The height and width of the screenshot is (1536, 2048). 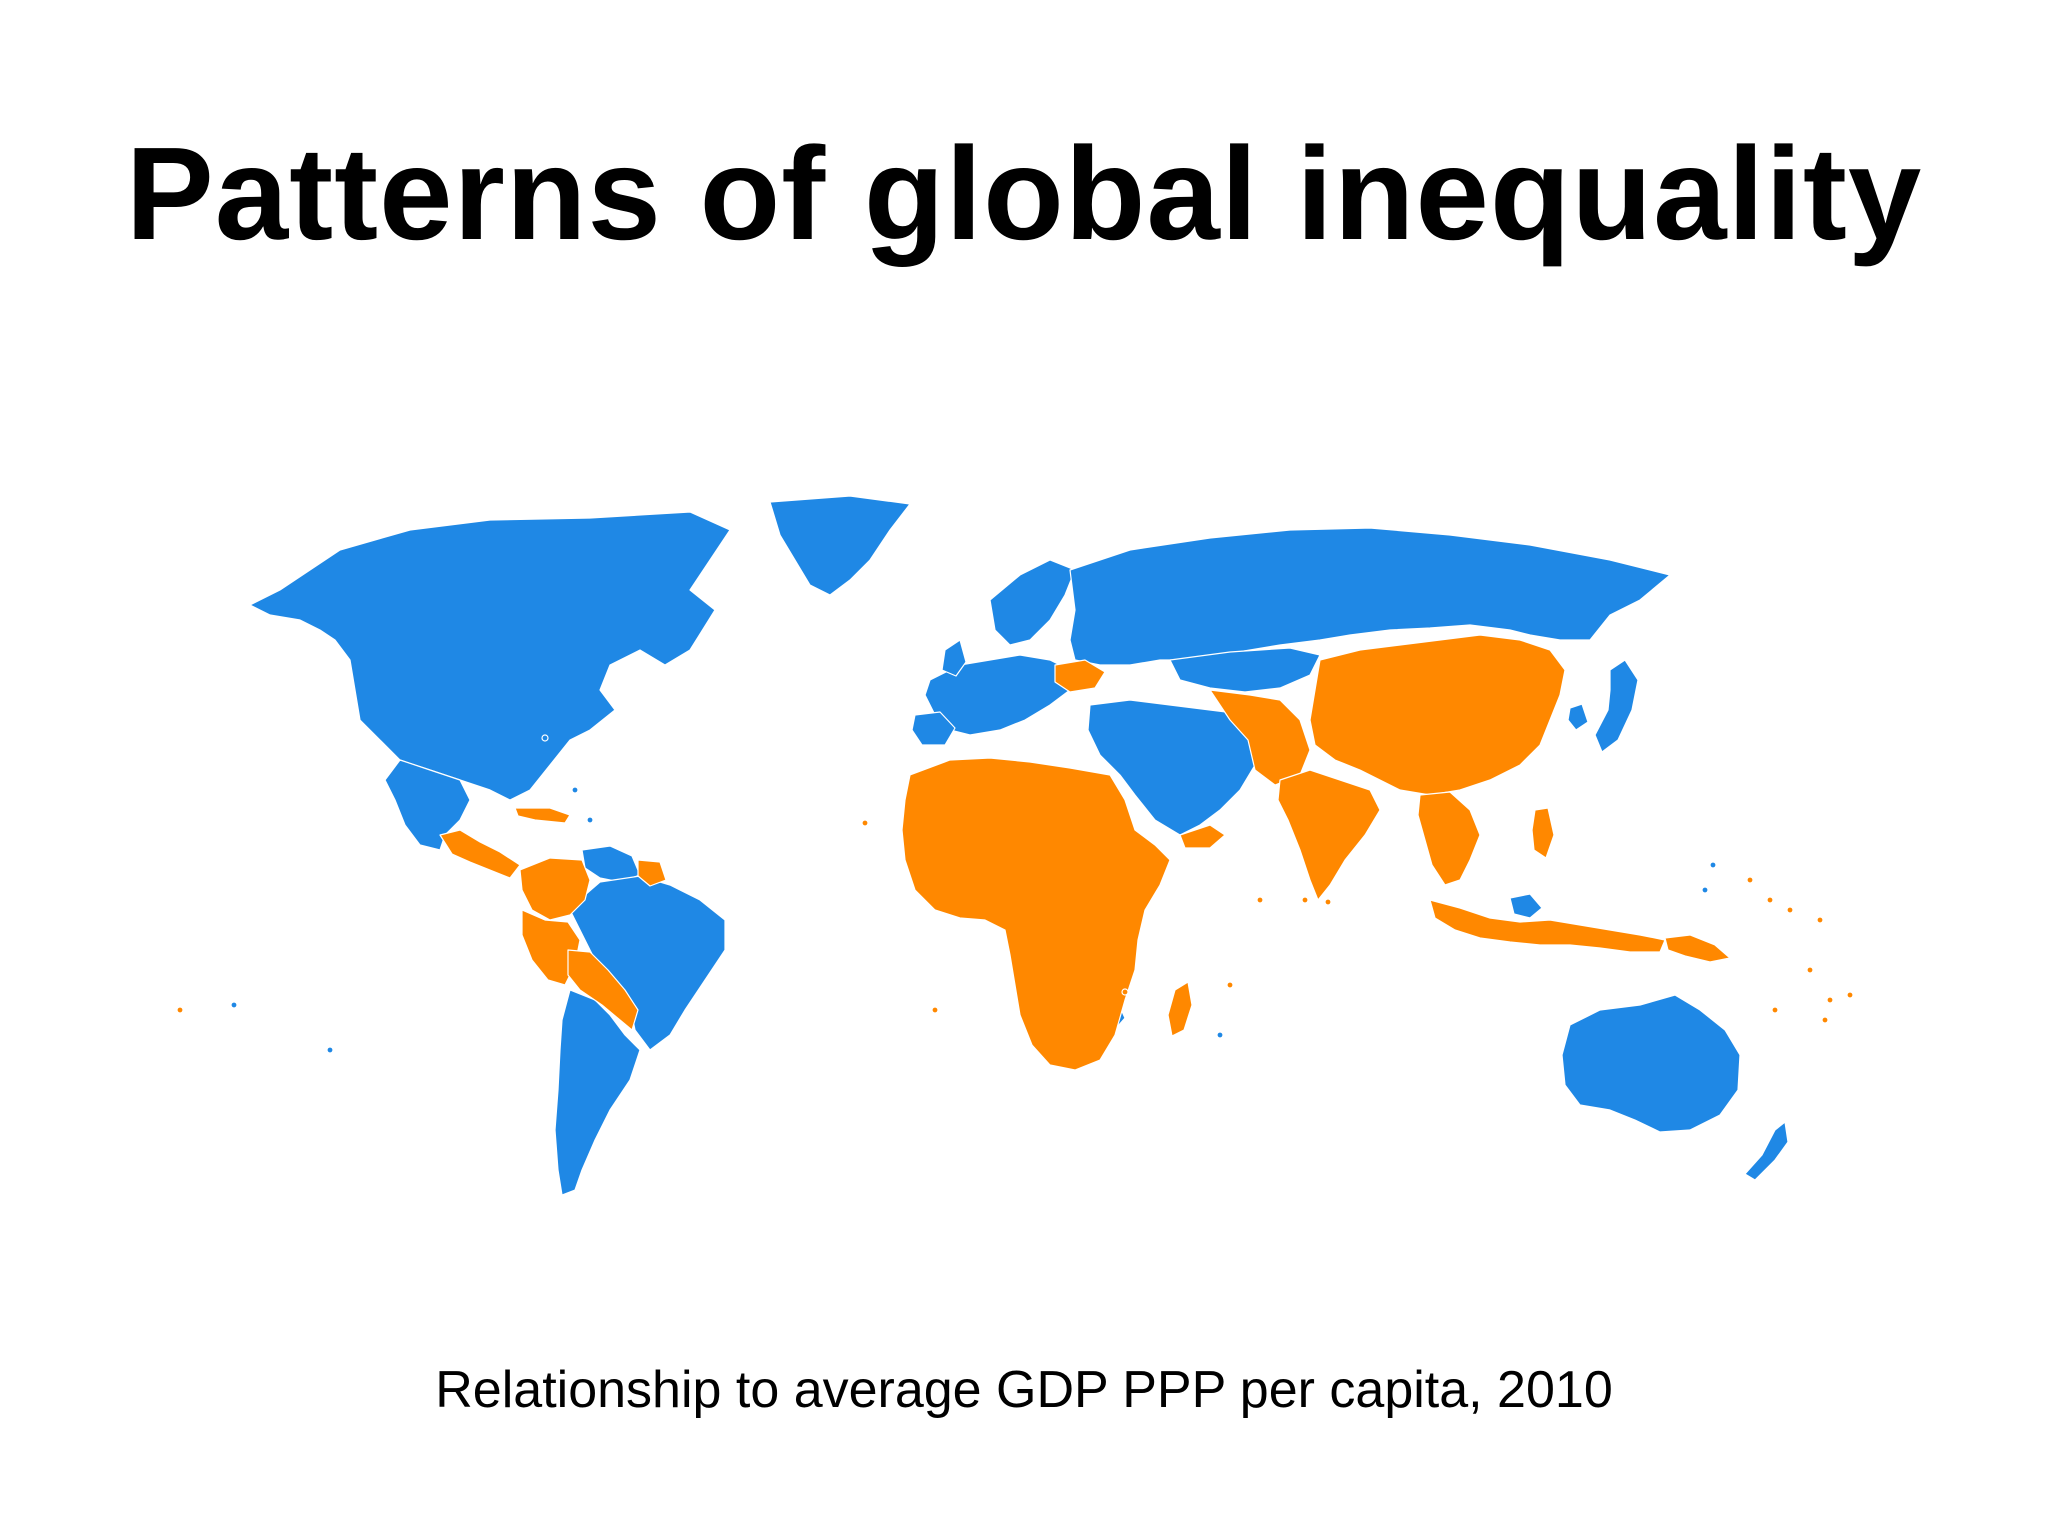 What do you see at coordinates (1032, 602) in the screenshot?
I see `region-scandinavia` at bounding box center [1032, 602].